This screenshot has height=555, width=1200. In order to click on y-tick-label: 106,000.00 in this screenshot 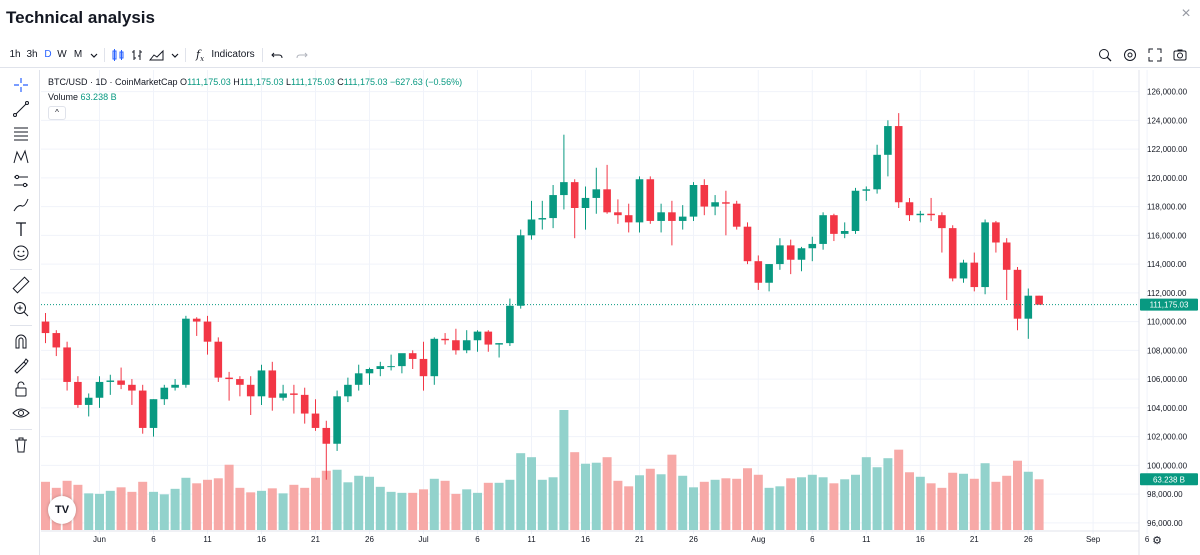, I will do `click(1167, 379)`.